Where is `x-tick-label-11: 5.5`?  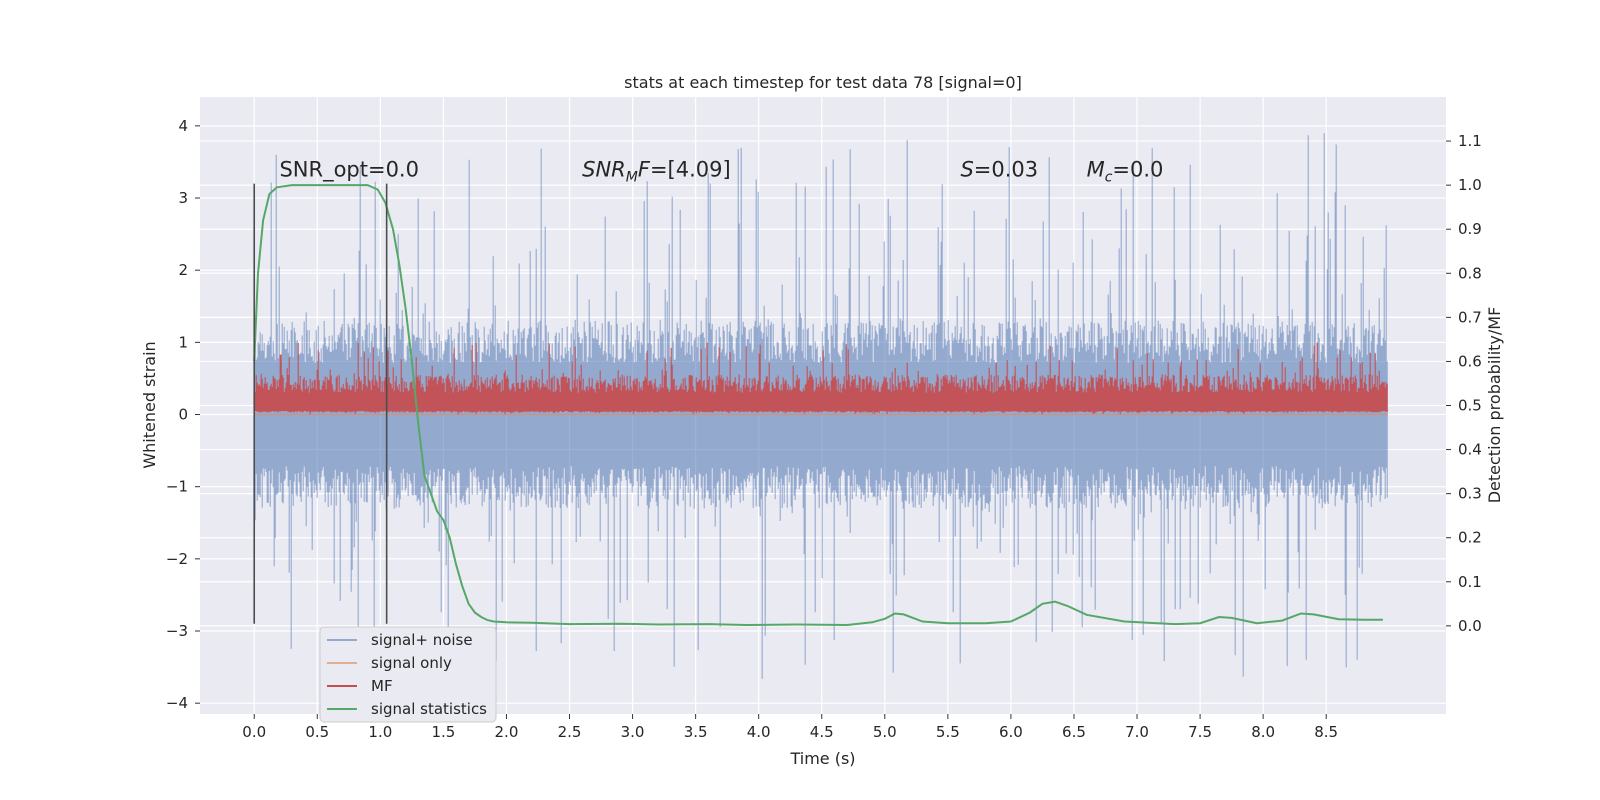
x-tick-label-11: 5.5 is located at coordinates (948, 732).